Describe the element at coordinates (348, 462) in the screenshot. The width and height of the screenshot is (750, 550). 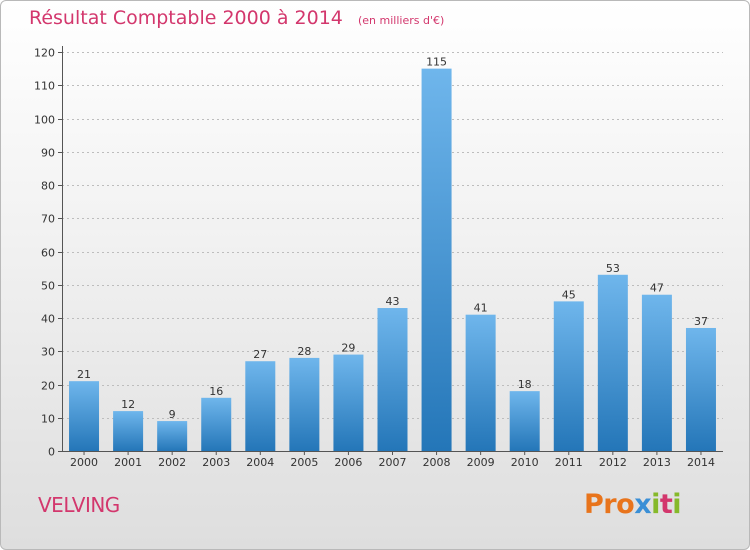
I see `x-tick-label: 2006` at that location.